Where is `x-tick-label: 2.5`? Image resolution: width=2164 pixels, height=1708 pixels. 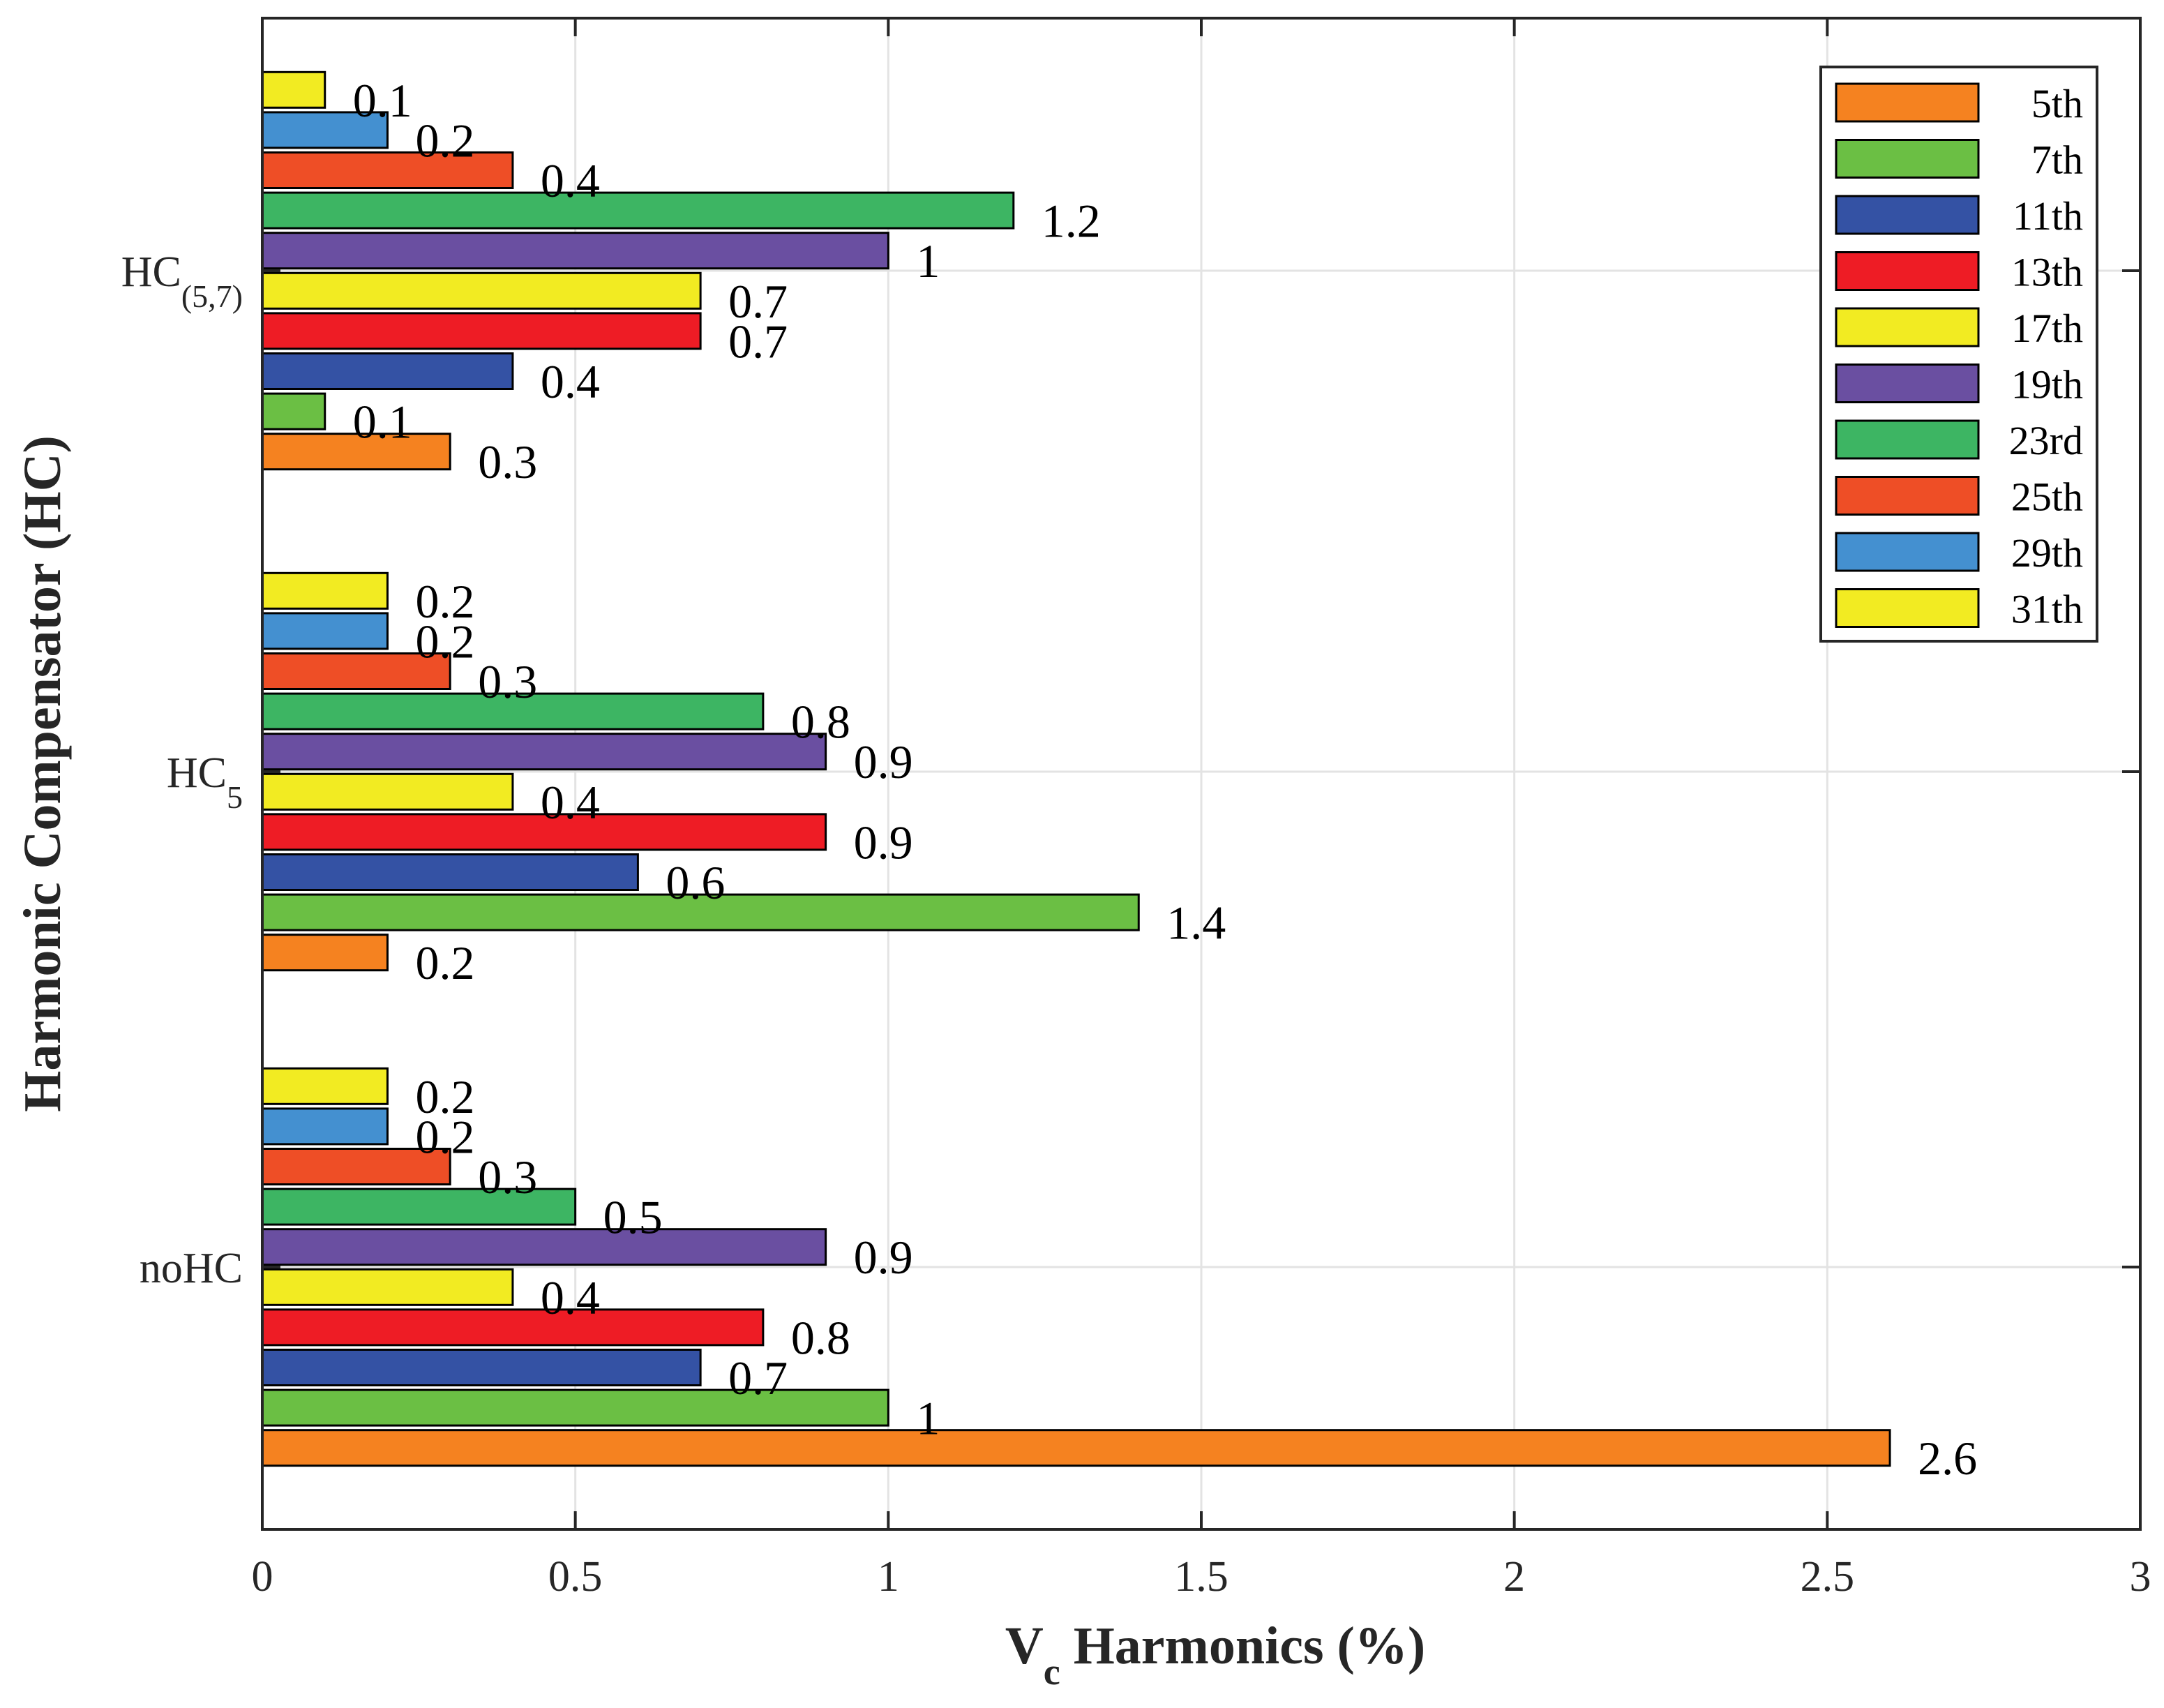 x-tick-label: 2.5 is located at coordinates (1828, 1577).